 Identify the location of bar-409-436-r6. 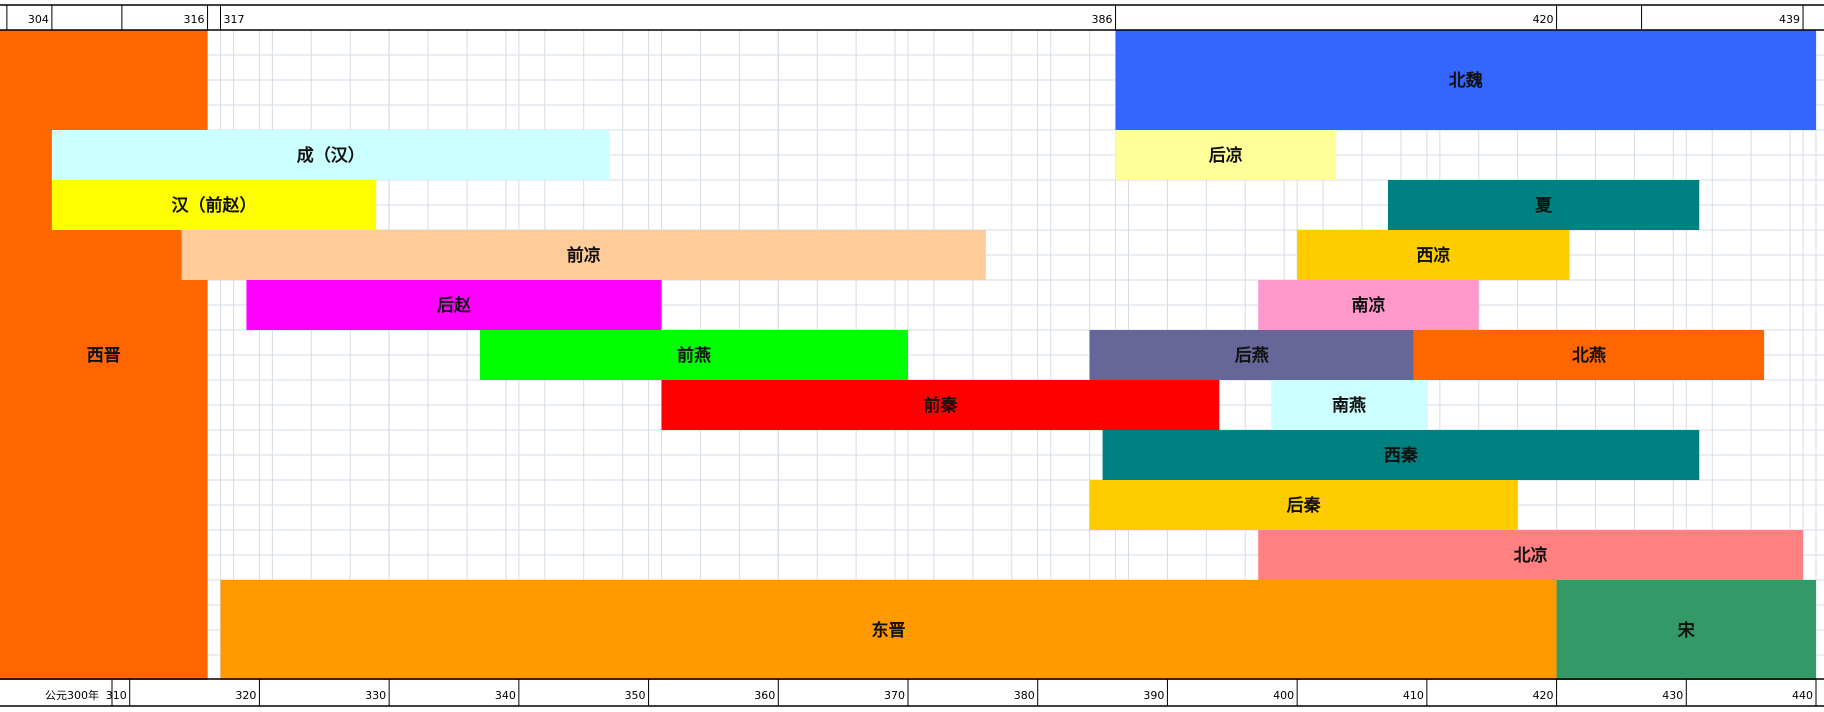
(1589, 355).